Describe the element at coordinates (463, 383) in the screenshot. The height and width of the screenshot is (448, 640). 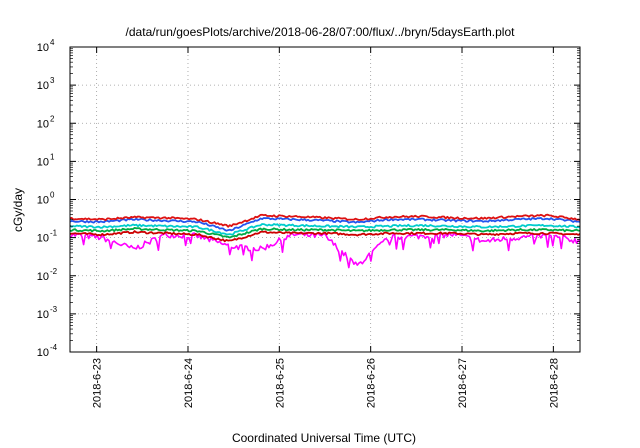
I see `x-tick-label: 2018-6-27` at that location.